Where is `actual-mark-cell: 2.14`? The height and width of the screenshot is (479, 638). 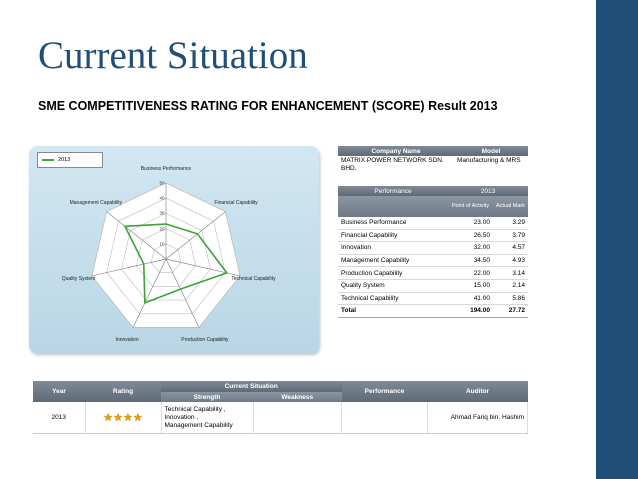
actual-mark-cell: 2.14 is located at coordinates (510, 286).